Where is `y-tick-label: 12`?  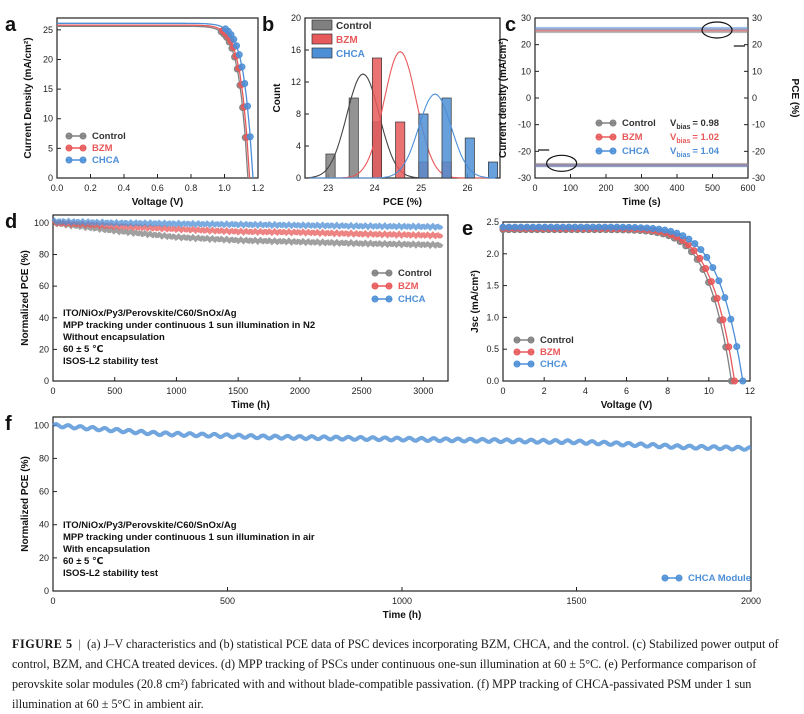
y-tick-label: 12 is located at coordinates (296, 82).